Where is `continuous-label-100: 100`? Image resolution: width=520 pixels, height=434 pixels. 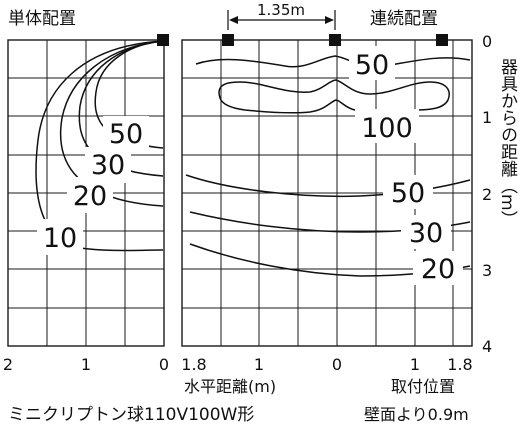
continuous-label-100: 100 is located at coordinates (387, 128).